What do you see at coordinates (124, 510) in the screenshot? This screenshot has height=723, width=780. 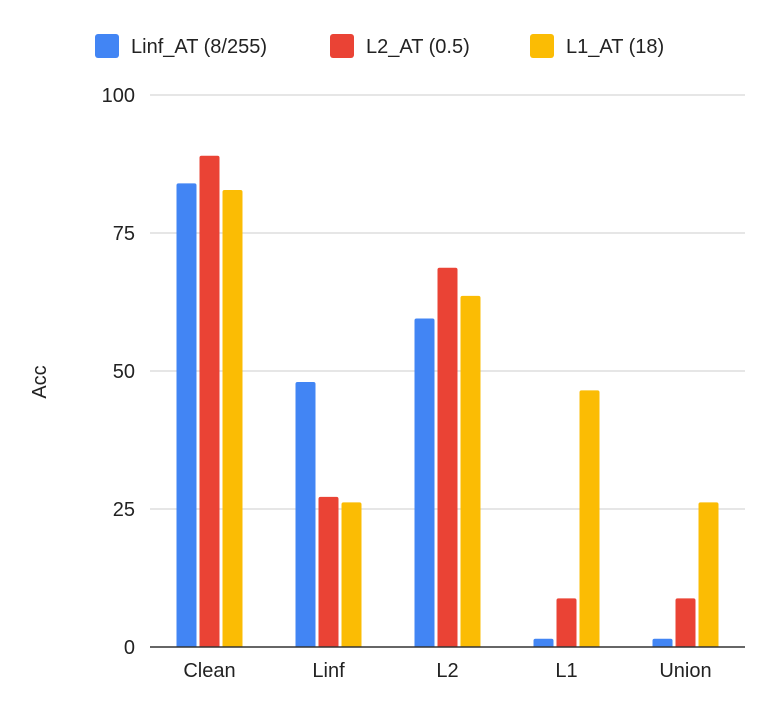 I see `y-tick-label-25: 25` at bounding box center [124, 510].